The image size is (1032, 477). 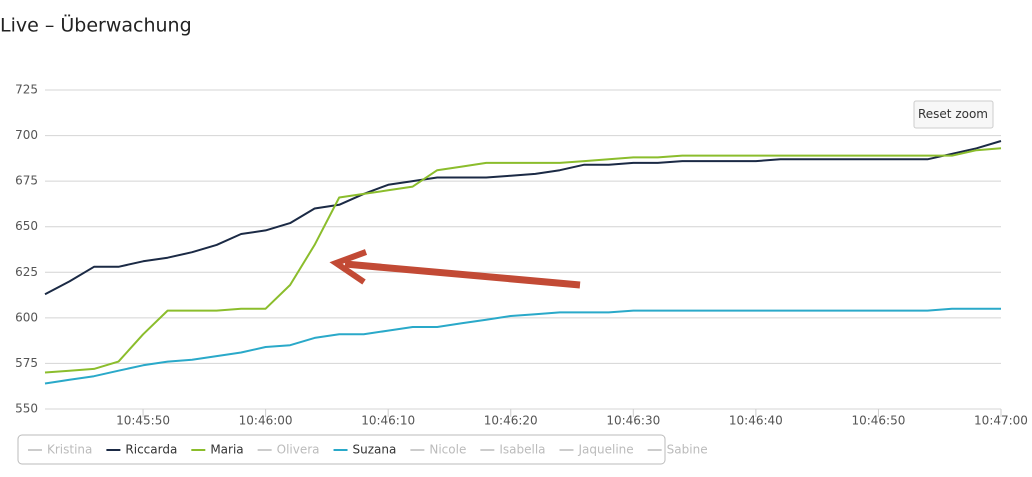 I want to click on x-tick-label: 10:46:50, so click(x=878, y=421).